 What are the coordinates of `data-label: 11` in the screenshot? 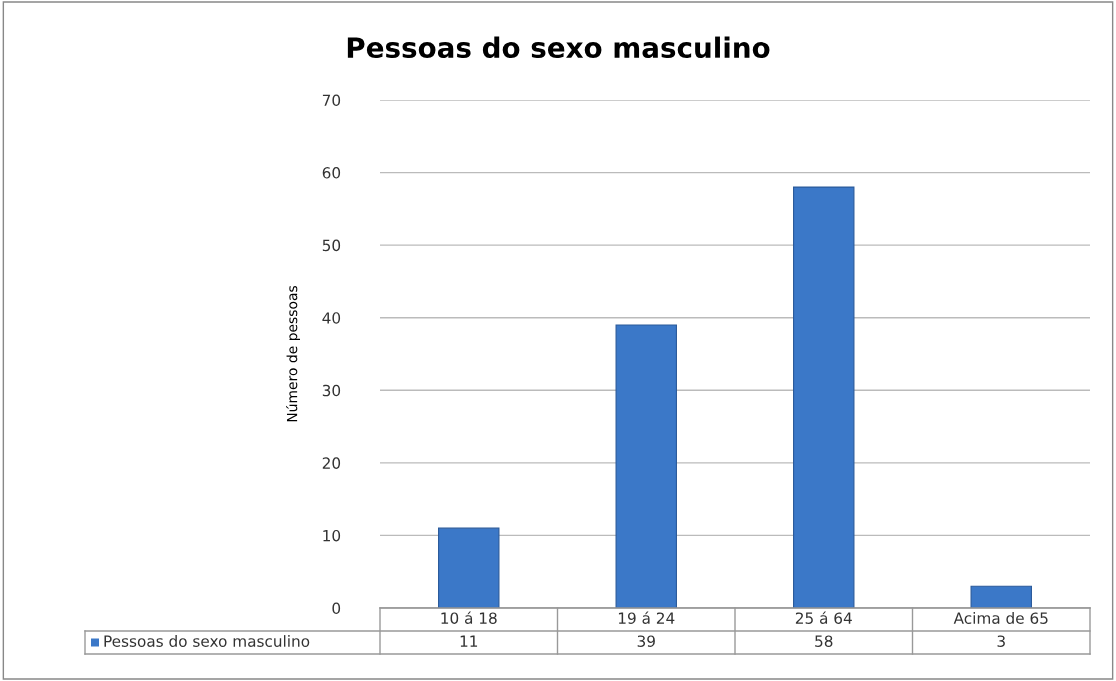 It's located at (469, 641).